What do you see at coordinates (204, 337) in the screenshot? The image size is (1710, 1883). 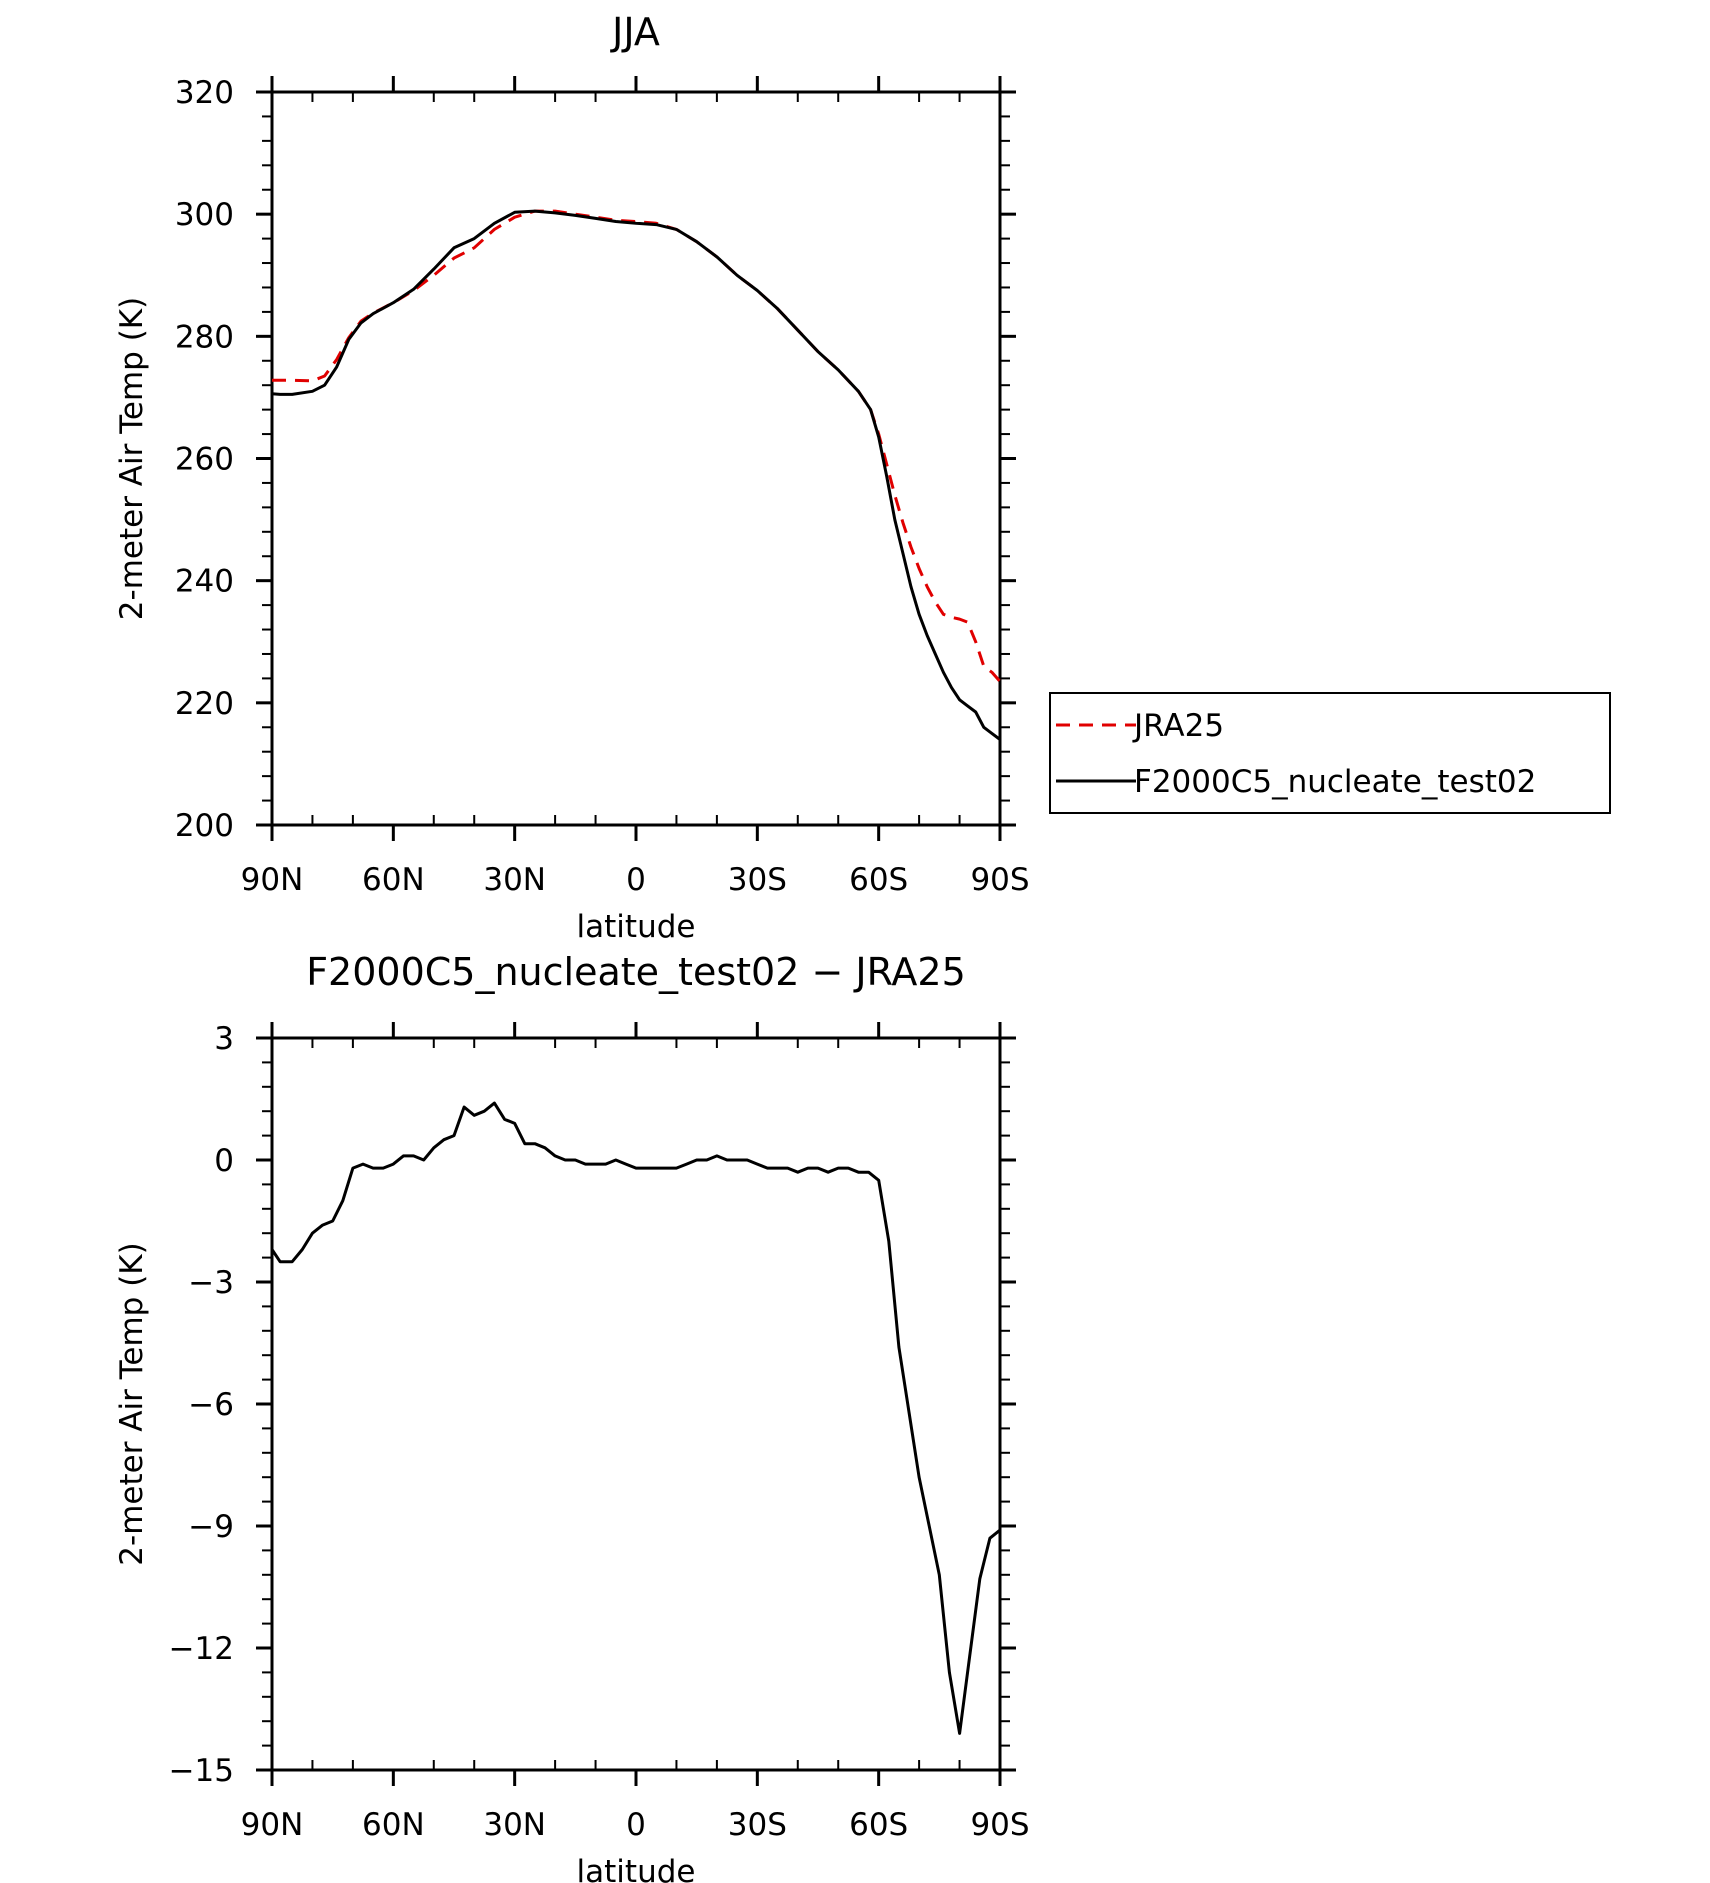 I see `y-tick-label: 280` at bounding box center [204, 337].